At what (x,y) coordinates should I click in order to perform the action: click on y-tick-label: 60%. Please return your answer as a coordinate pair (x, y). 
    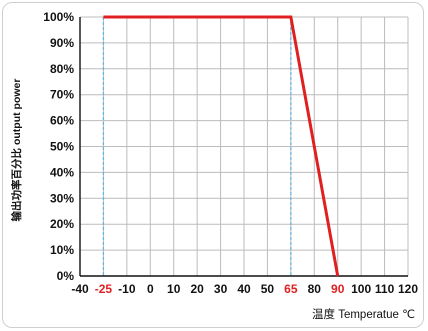
    Looking at the image, I should click on (62, 121).